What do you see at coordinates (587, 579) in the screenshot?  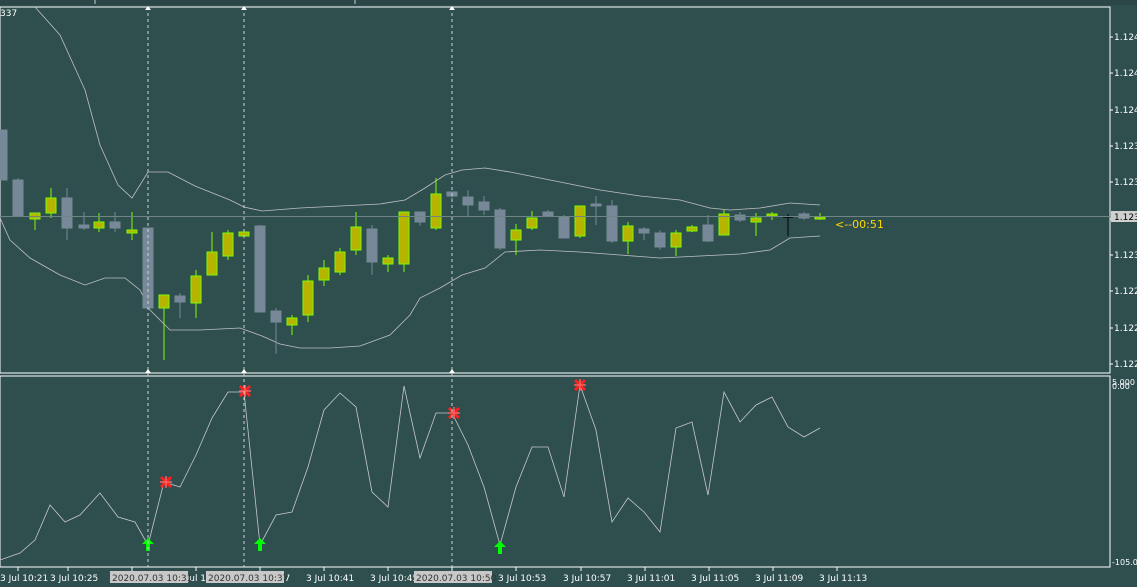 I see `time-label: 3 Jul 10:57` at bounding box center [587, 579].